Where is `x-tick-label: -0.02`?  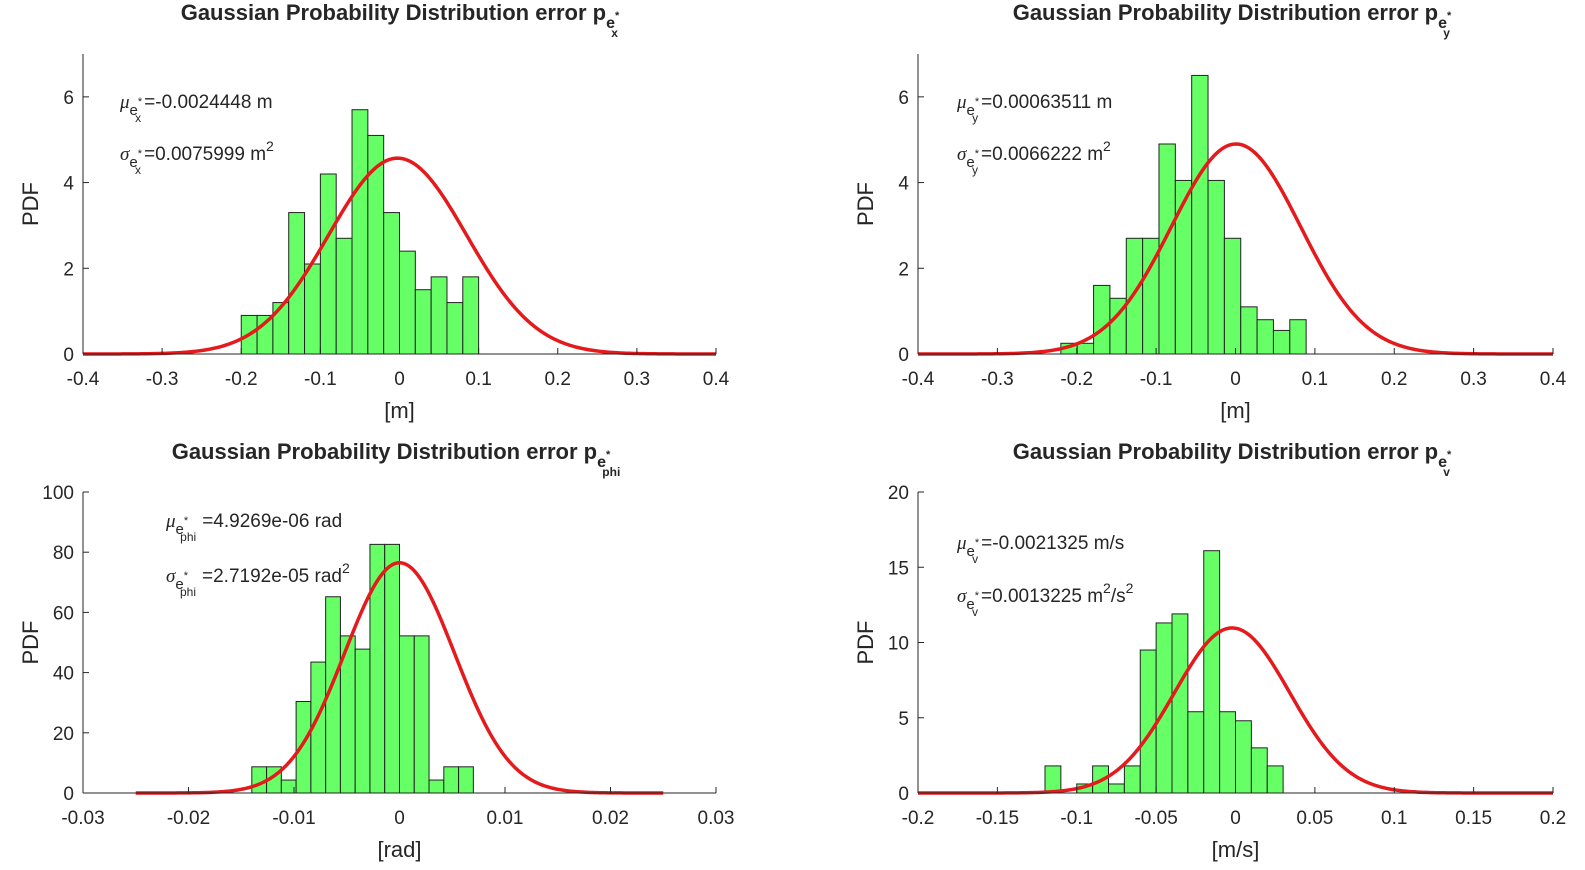
x-tick-label: -0.02 is located at coordinates (188, 818).